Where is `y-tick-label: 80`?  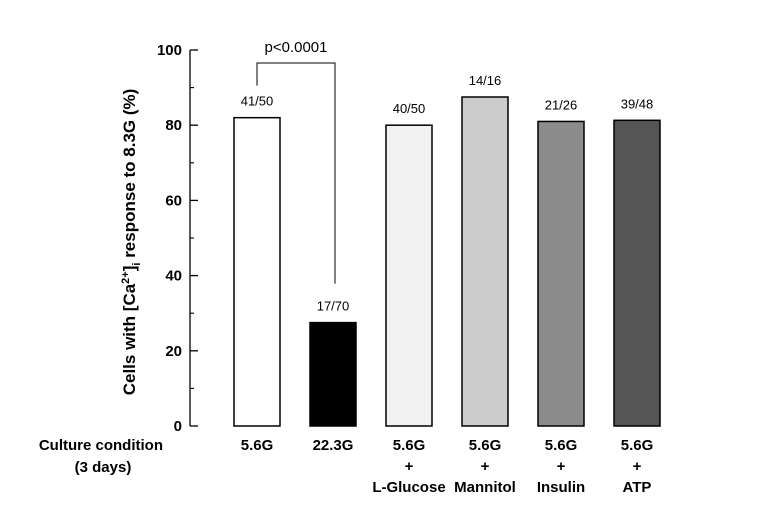 y-tick-label: 80 is located at coordinates (173, 125).